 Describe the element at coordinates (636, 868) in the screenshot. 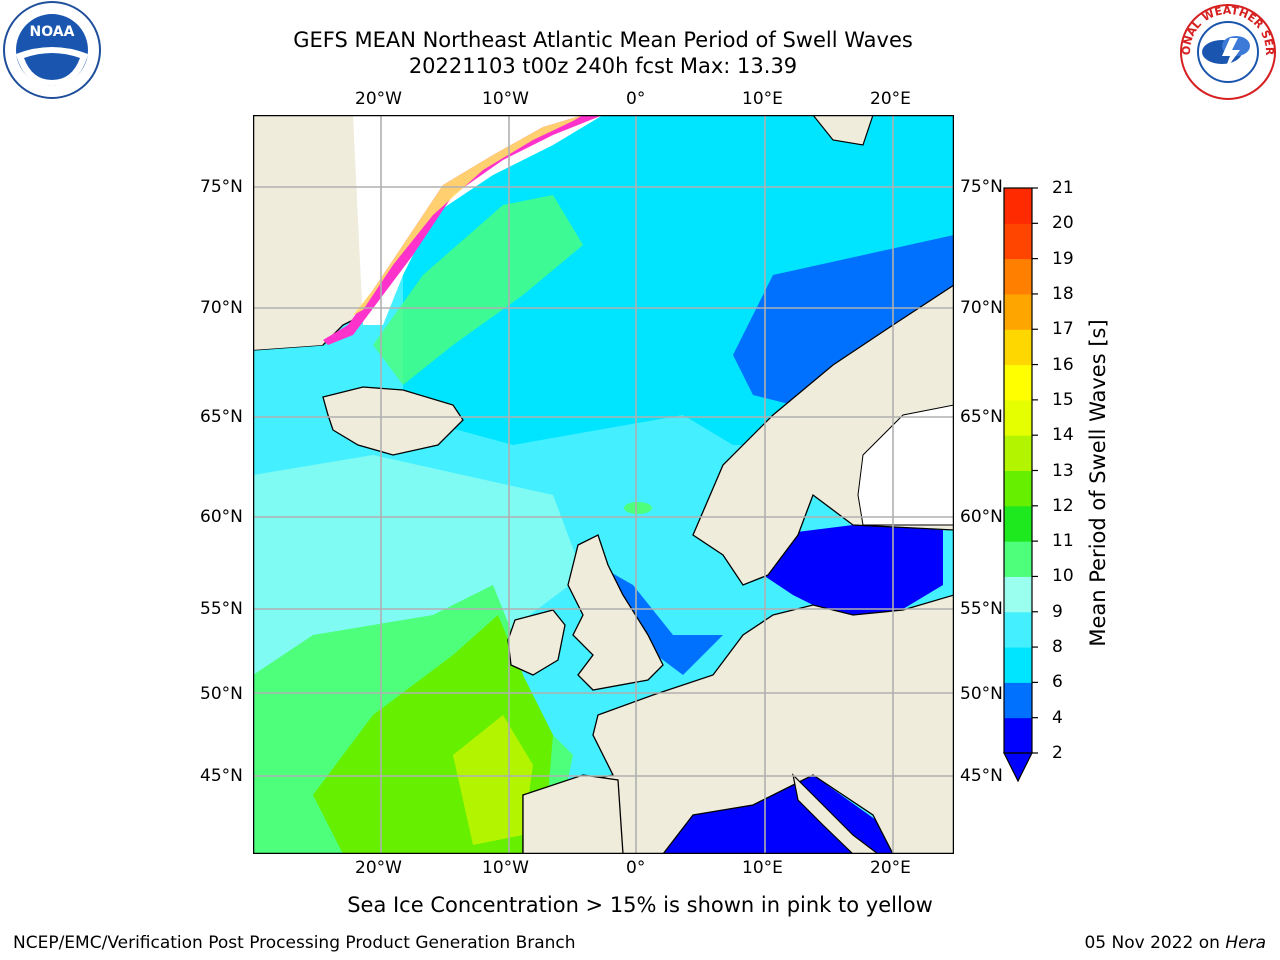

I see `lon-tick-bottom-0: 0°` at that location.